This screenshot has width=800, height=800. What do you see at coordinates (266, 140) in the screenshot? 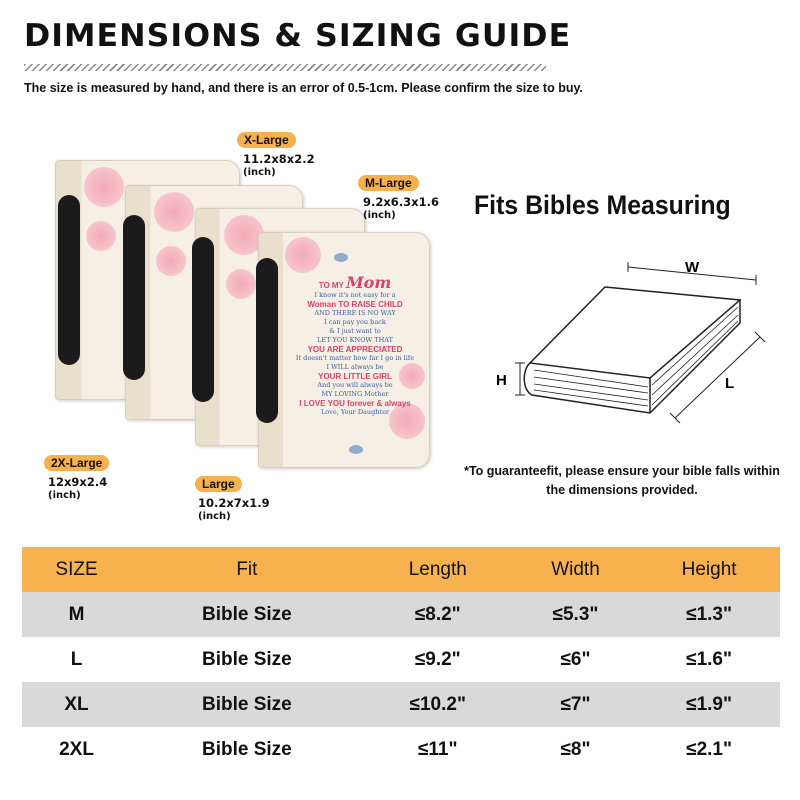
I see `size-tag-xl: X-Large` at bounding box center [266, 140].